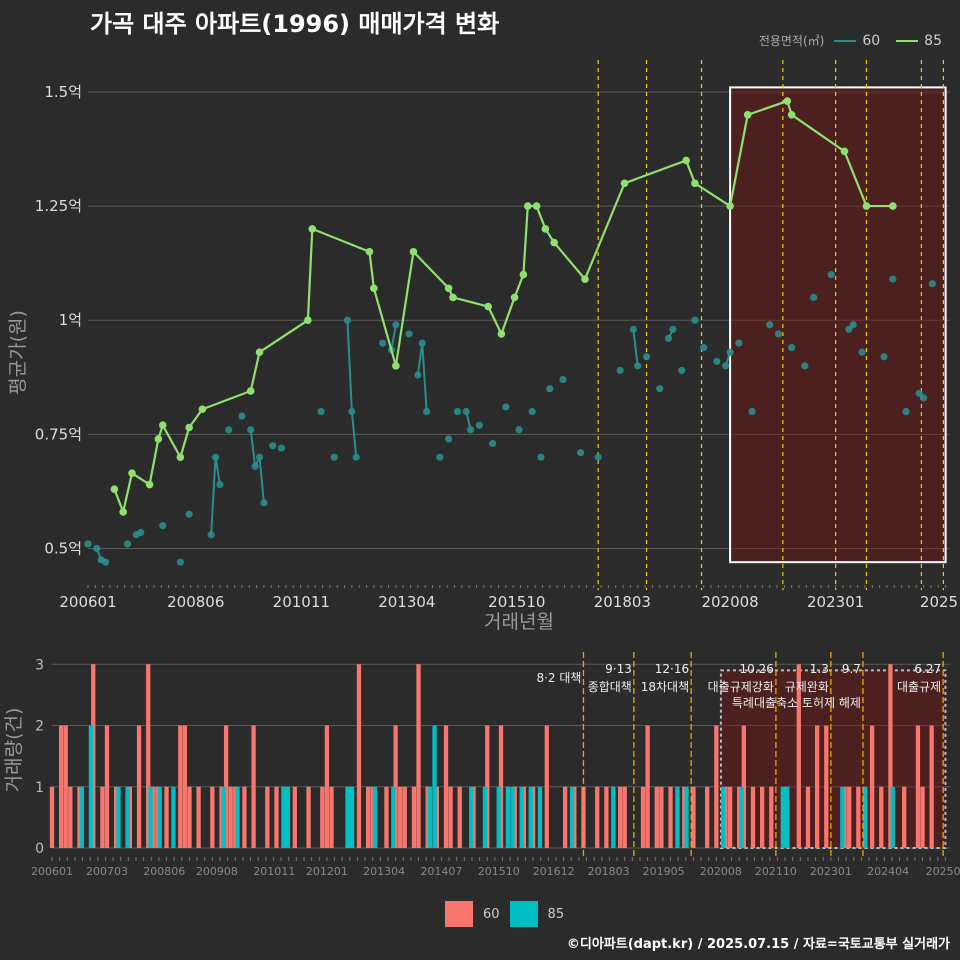 This screenshot has width=960, height=960. Describe the element at coordinates (327, 871) in the screenshot. I see `bar-x-tick-label: 201201` at that location.